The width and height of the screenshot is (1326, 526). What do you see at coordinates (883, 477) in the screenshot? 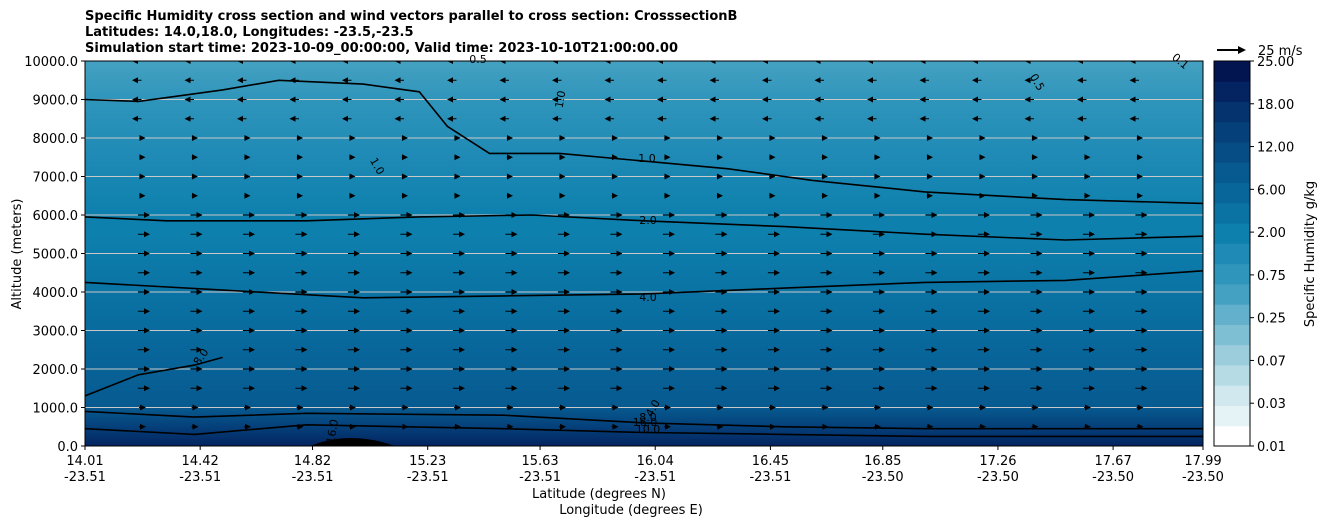
I see `x-tick-label-lon: -23.50` at bounding box center [883, 477].